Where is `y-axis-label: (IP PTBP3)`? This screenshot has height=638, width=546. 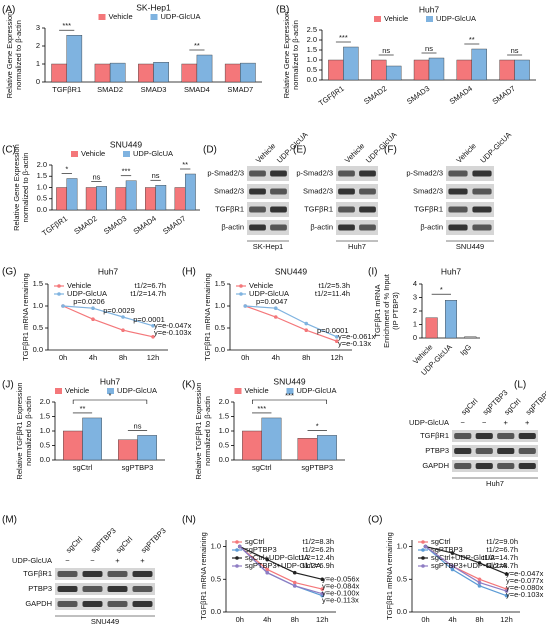 y-axis-label: (IP PTBP3) is located at coordinates (395, 311).